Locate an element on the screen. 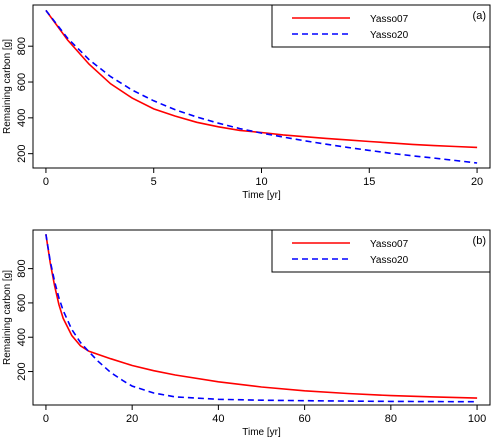 The image size is (500, 439). panel-label: (a) is located at coordinates (479, 16).